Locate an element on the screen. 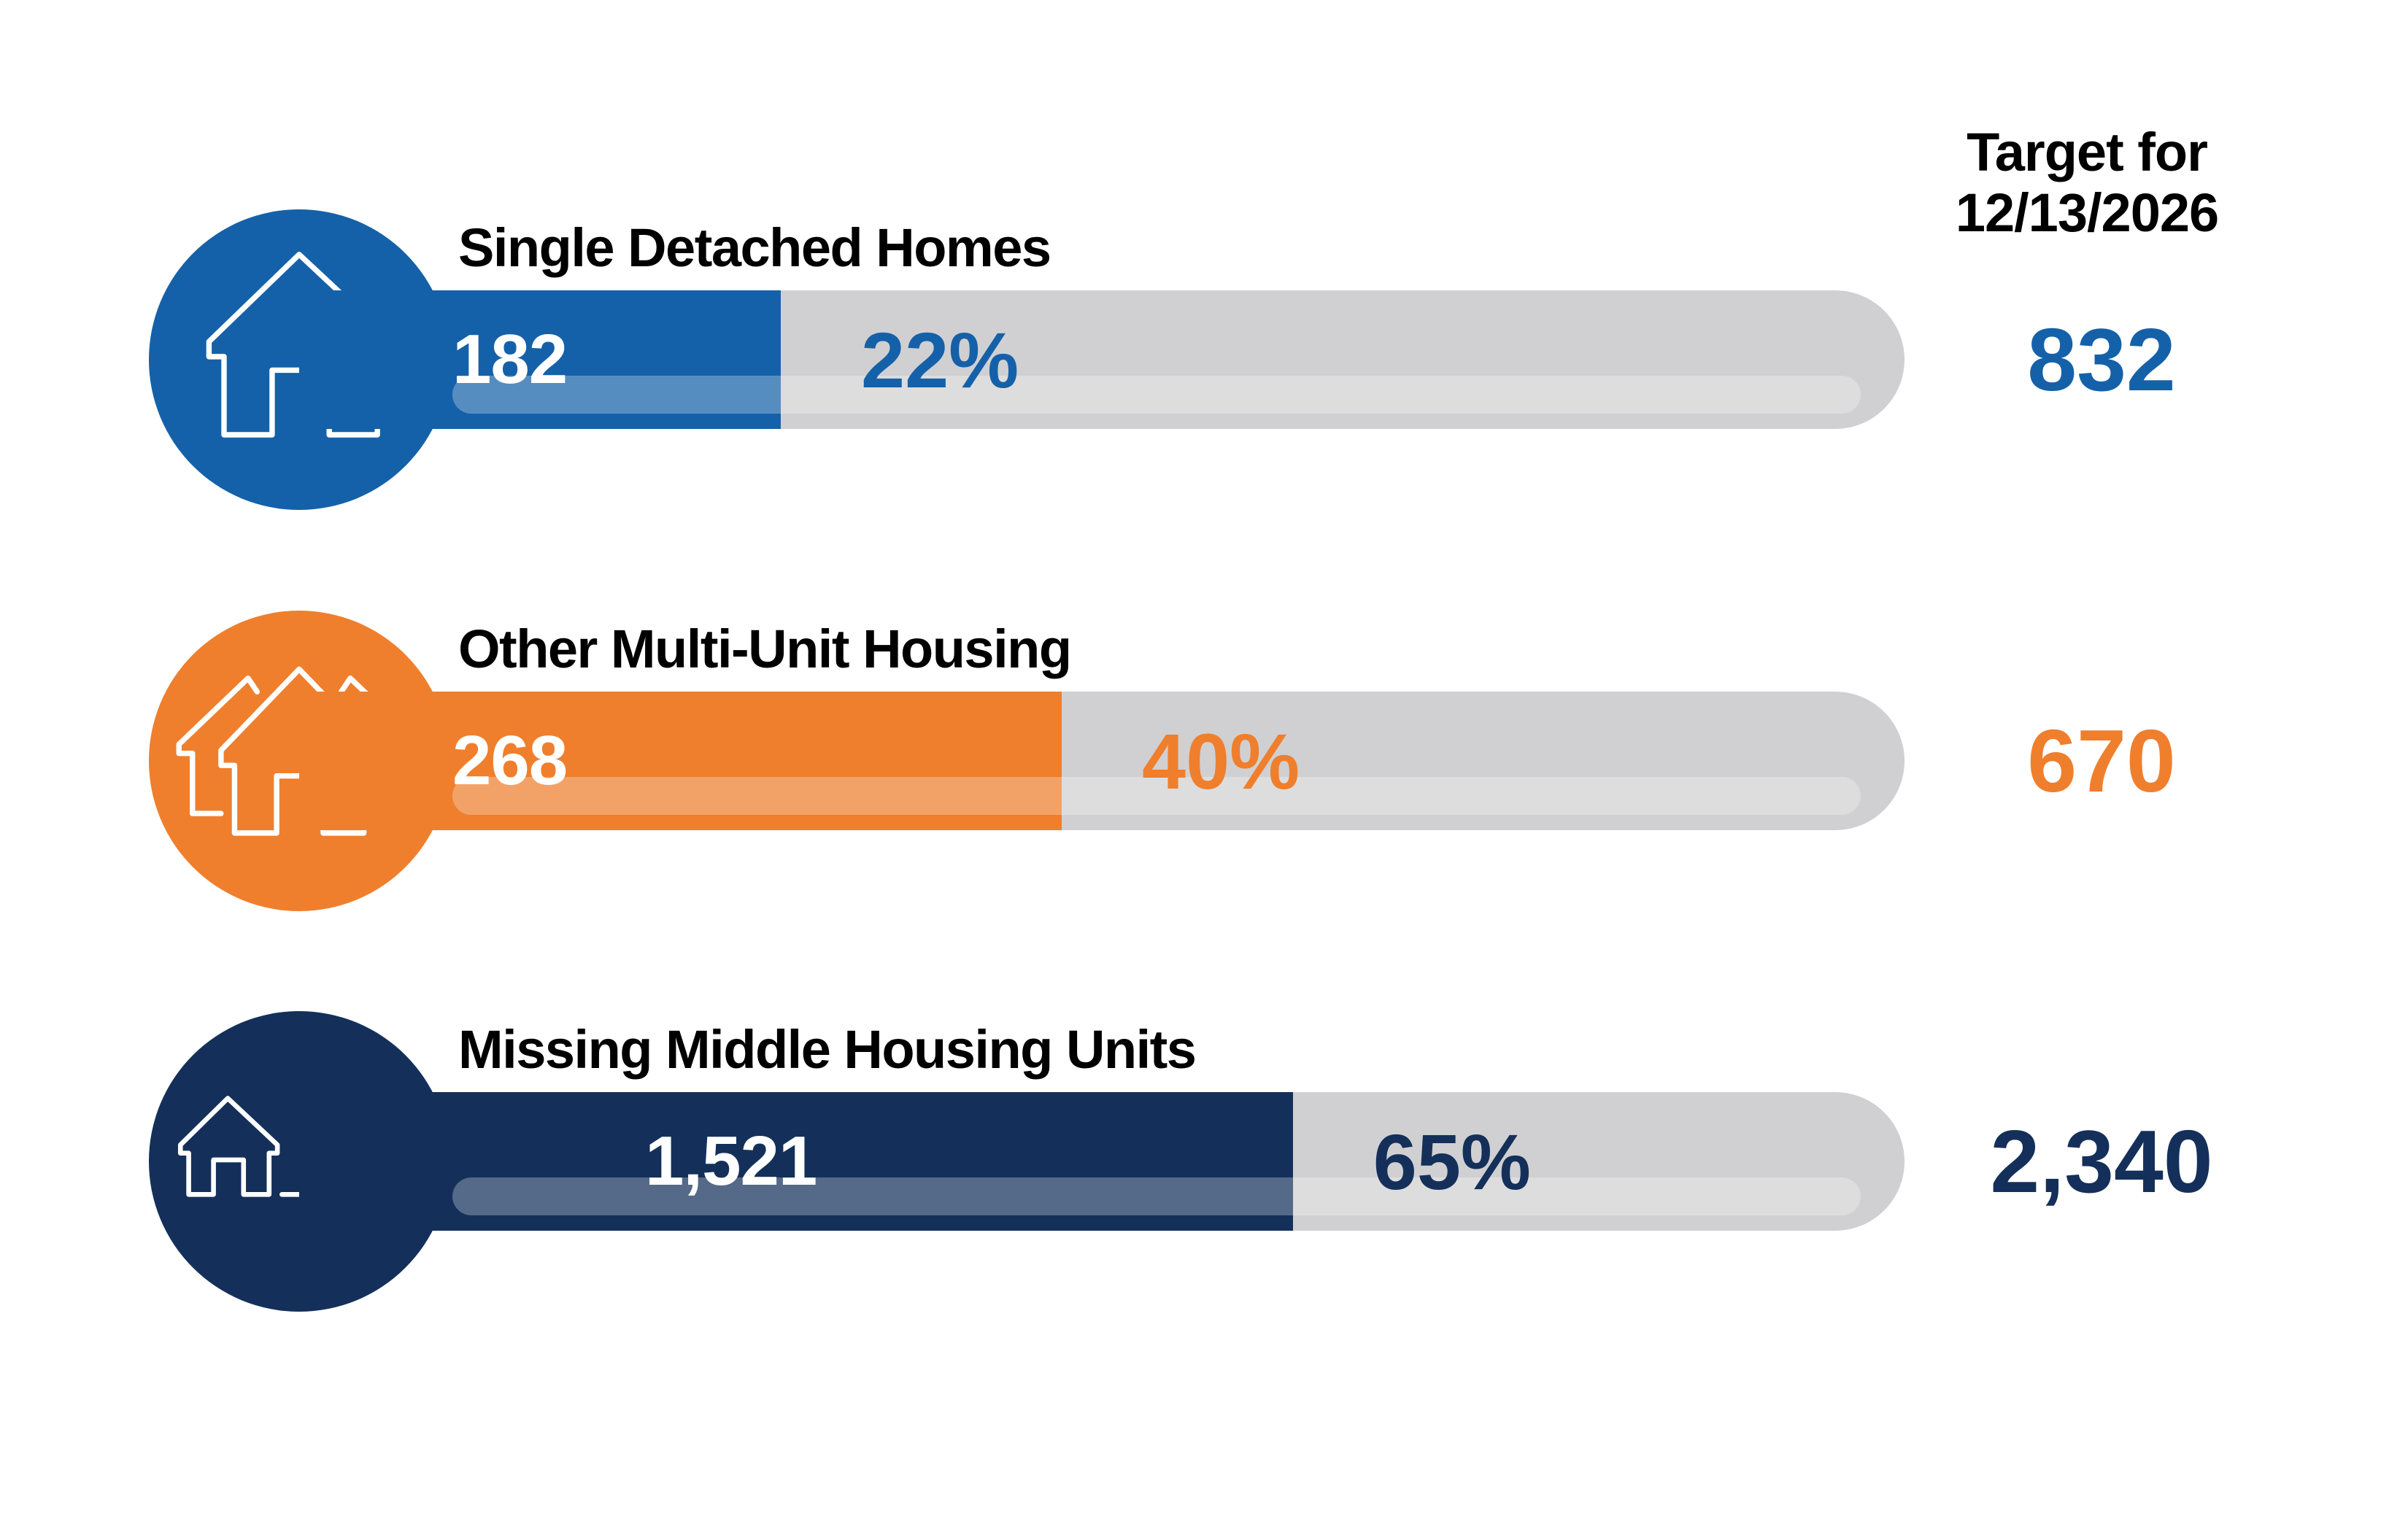 The height and width of the screenshot is (1532, 2408). progress-track: 1,521 65% is located at coordinates (1102, 1162).